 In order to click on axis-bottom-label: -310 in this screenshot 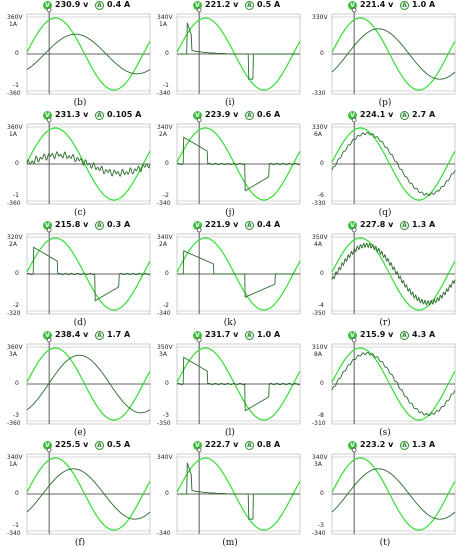, I will do `click(319, 423)`.